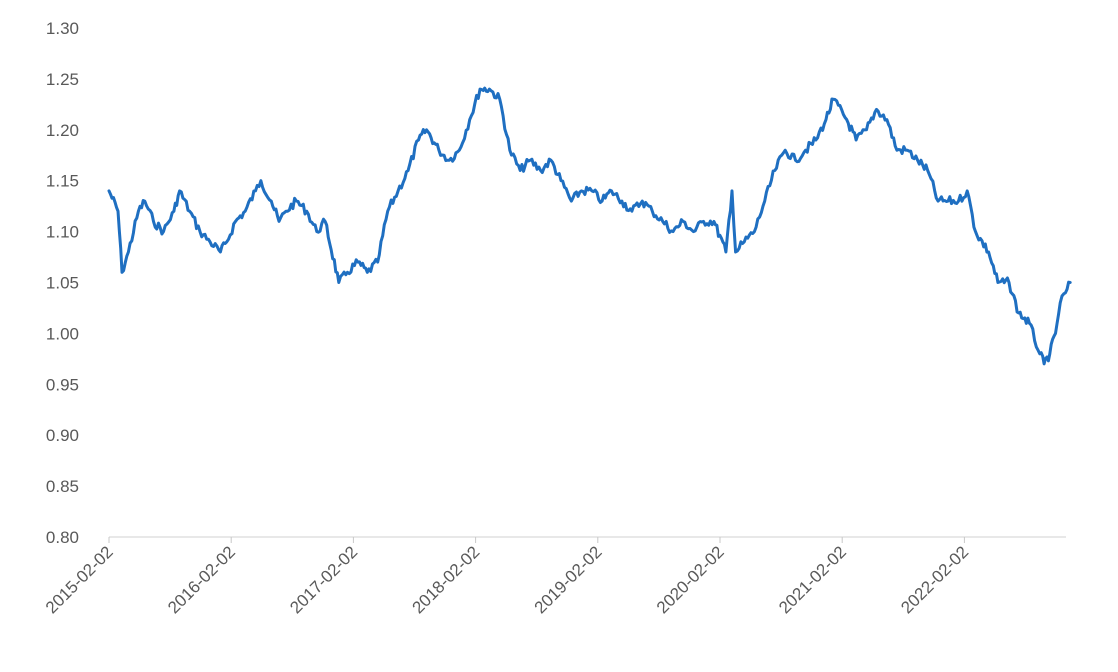 This screenshot has width=1118, height=672. What do you see at coordinates (62, 435) in the screenshot?
I see `y-tick-label: 0.90` at bounding box center [62, 435].